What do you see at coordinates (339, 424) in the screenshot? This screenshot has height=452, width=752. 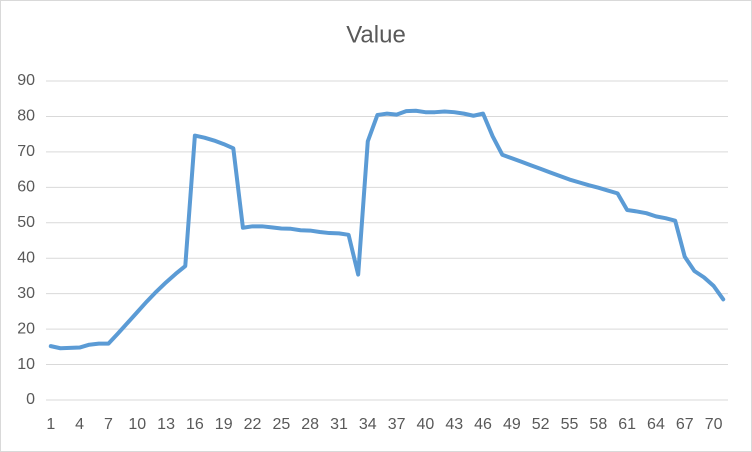 I see `x-tick-label: 31` at bounding box center [339, 424].